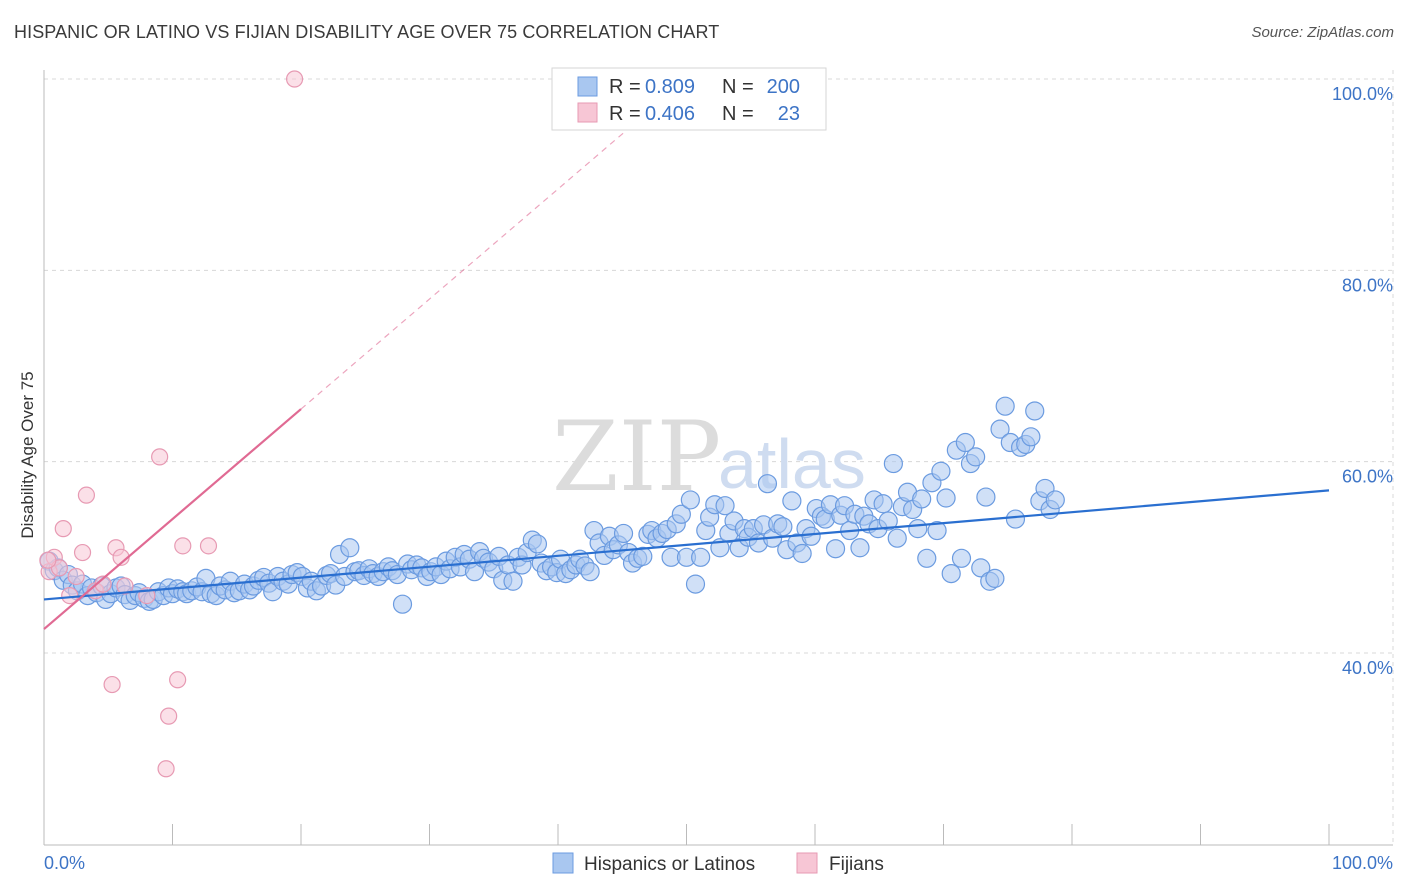 The image size is (1406, 892). I want to click on legend-box, so click(689, 99).